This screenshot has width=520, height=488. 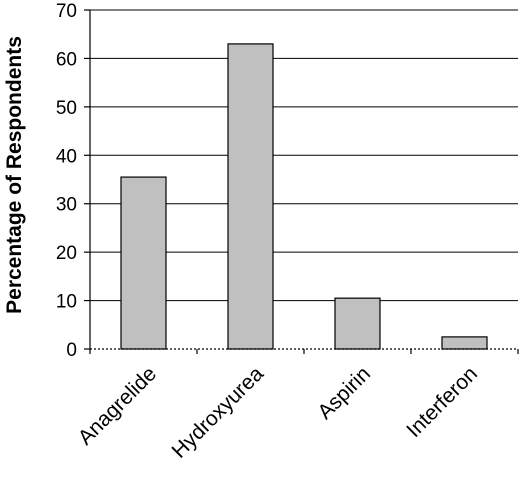 What do you see at coordinates (71, 350) in the screenshot?
I see `y-tick-label: 0` at bounding box center [71, 350].